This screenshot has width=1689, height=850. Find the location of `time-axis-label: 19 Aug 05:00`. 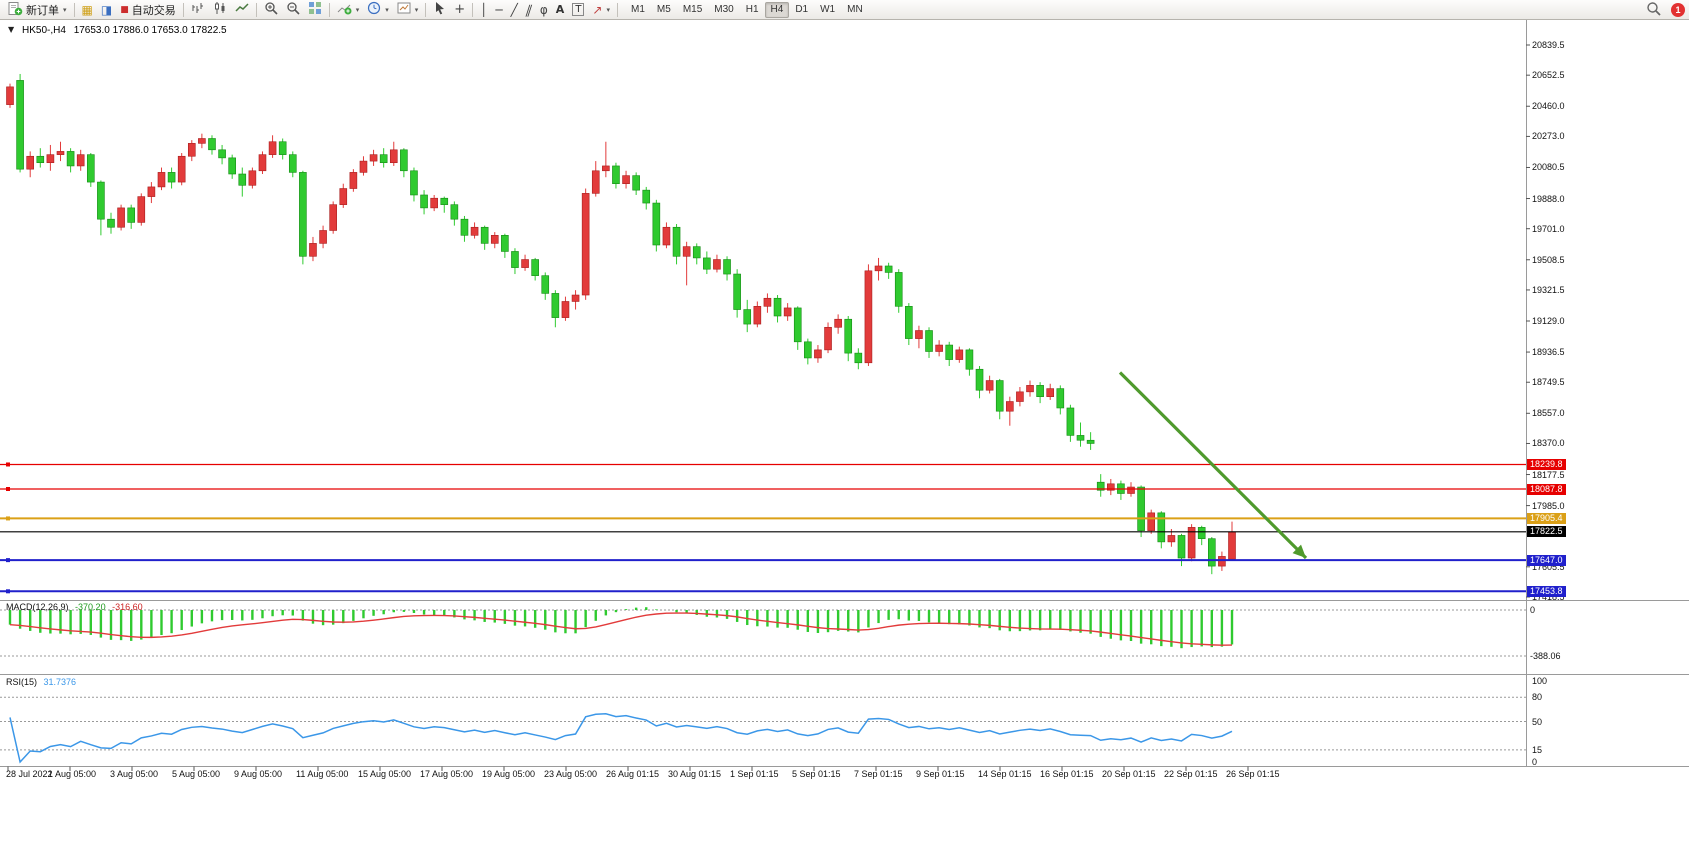

time-axis-label: 19 Aug 05:00 is located at coordinates (509, 774).